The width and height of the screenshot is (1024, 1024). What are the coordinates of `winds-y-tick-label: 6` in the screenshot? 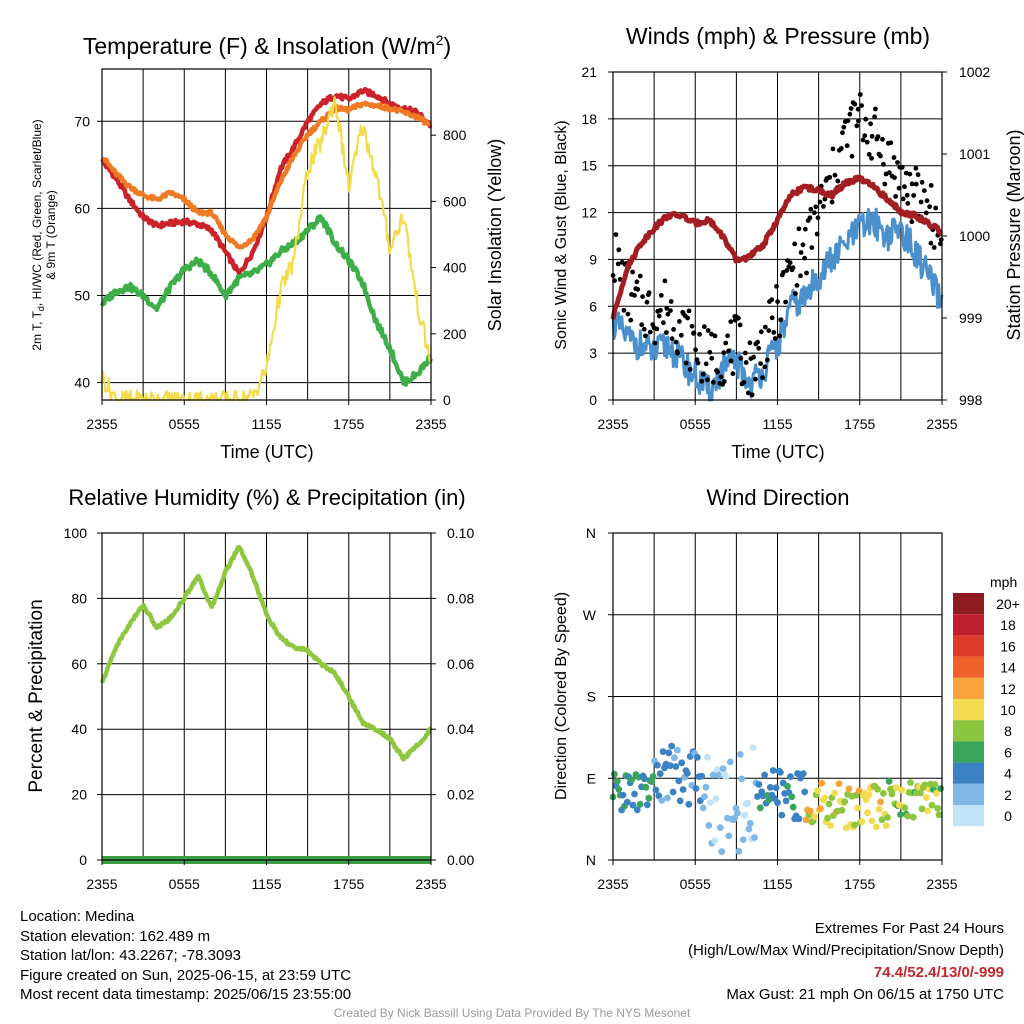 It's located at (593, 306).